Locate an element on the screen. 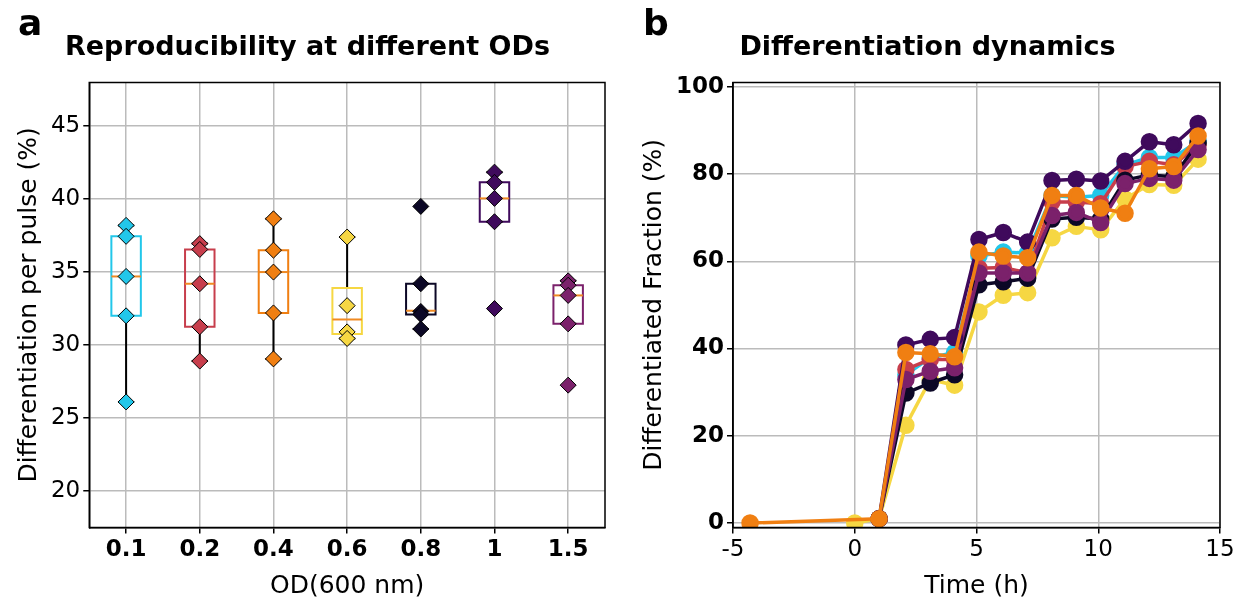  x-tick-label: 0.1 is located at coordinates (126, 548).